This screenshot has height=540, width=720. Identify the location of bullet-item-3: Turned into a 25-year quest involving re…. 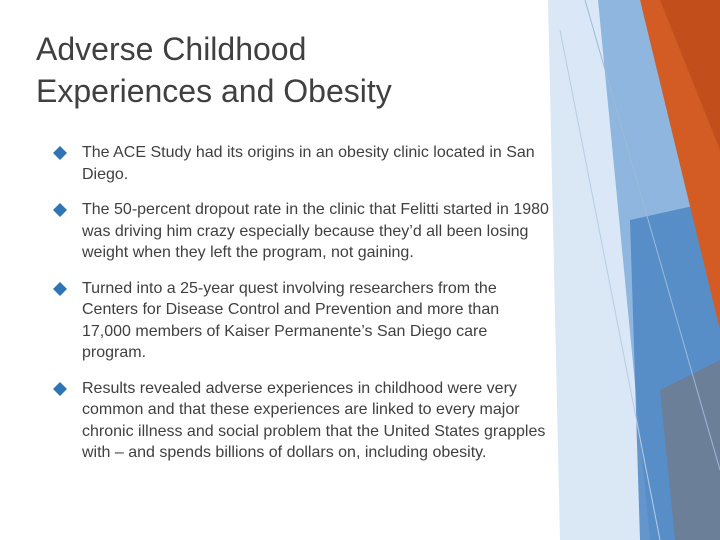
(302, 321).